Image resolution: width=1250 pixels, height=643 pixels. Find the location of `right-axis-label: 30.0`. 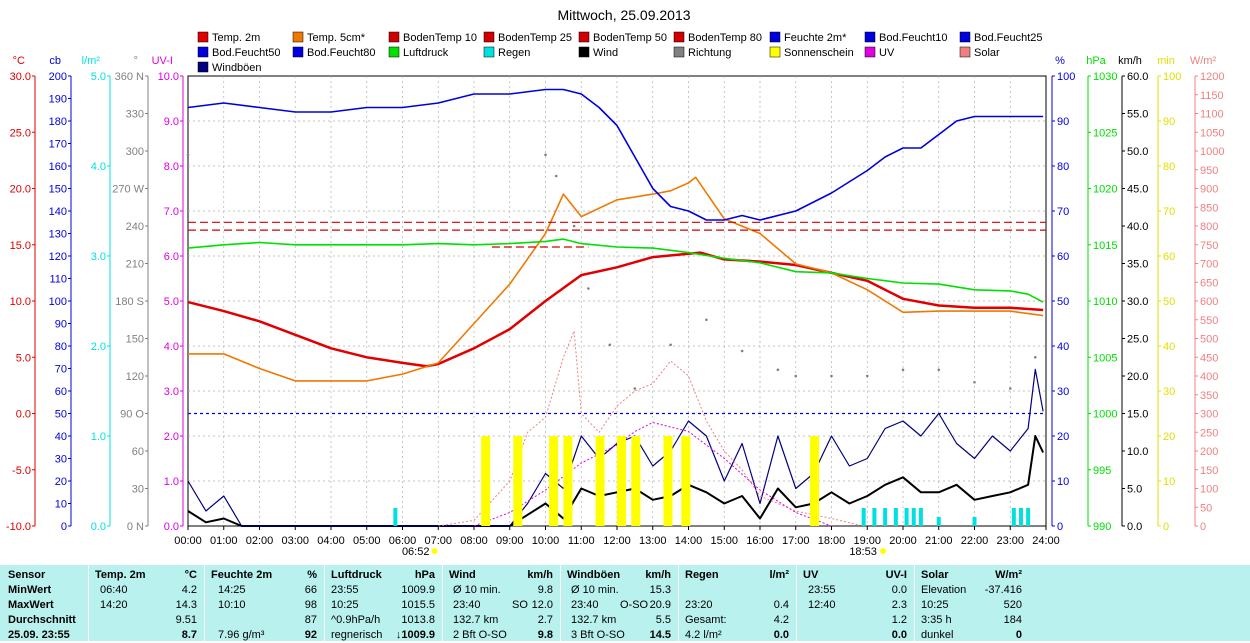

right-axis-label: 30.0 is located at coordinates (1137, 302).